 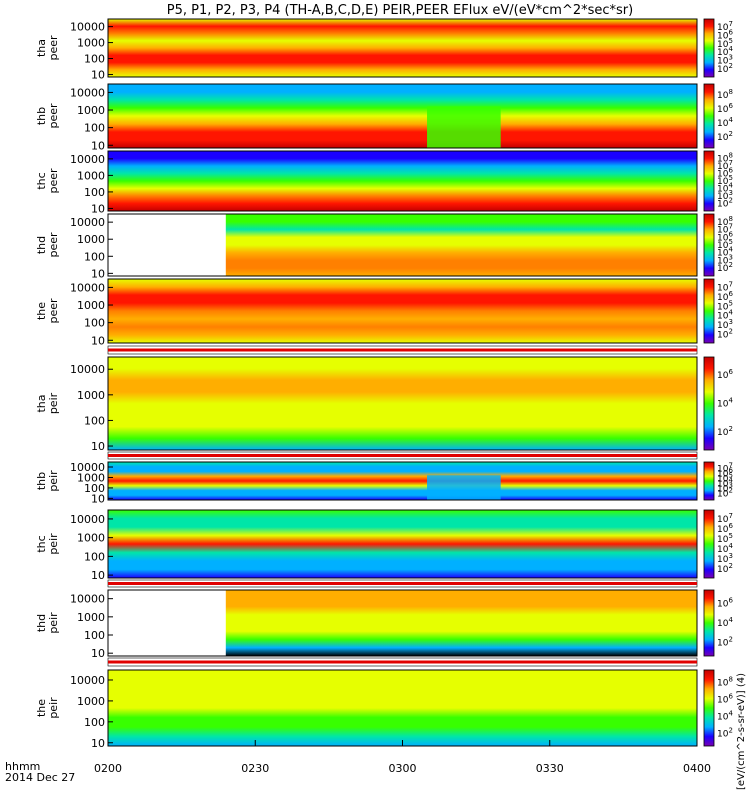 I want to click on x-axis-label-date: 2014 Dec 27, so click(x=40, y=777).